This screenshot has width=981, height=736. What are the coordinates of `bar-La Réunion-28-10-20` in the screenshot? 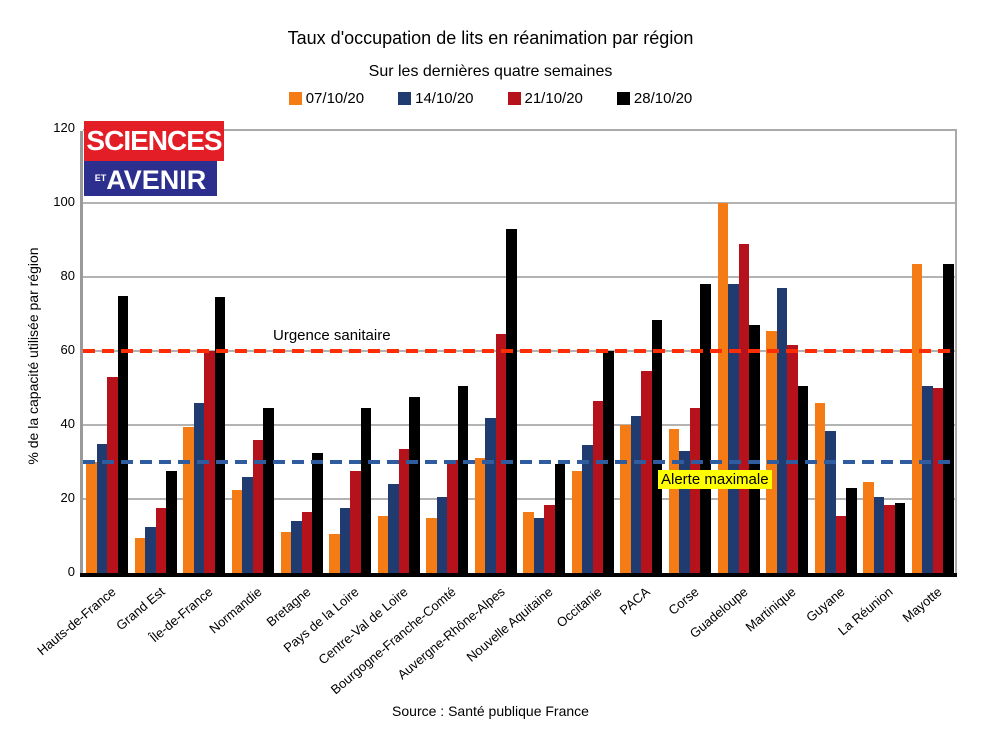 It's located at (900, 537).